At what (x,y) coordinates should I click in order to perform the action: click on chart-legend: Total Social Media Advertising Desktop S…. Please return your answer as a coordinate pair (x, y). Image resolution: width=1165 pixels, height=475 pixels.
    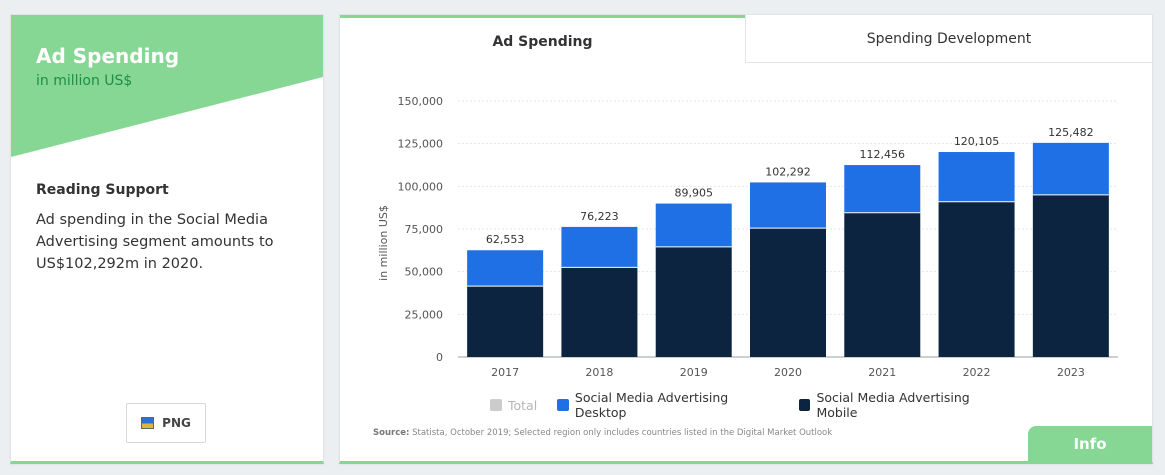
    Looking at the image, I should click on (750, 405).